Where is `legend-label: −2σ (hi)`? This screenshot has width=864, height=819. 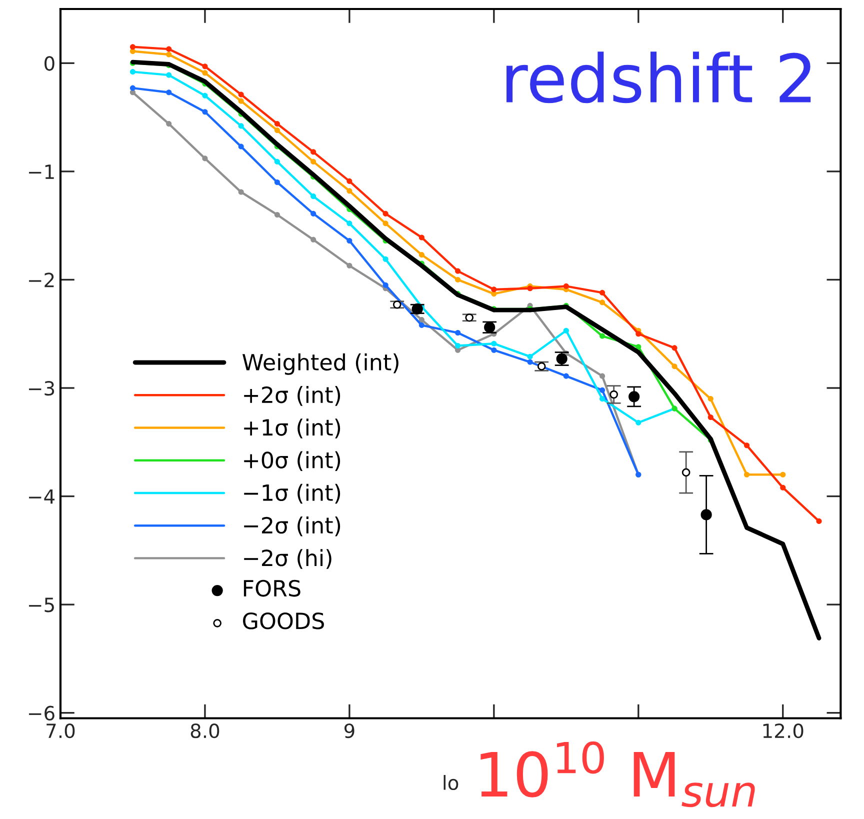 legend-label: −2σ (hi) is located at coordinates (288, 559).